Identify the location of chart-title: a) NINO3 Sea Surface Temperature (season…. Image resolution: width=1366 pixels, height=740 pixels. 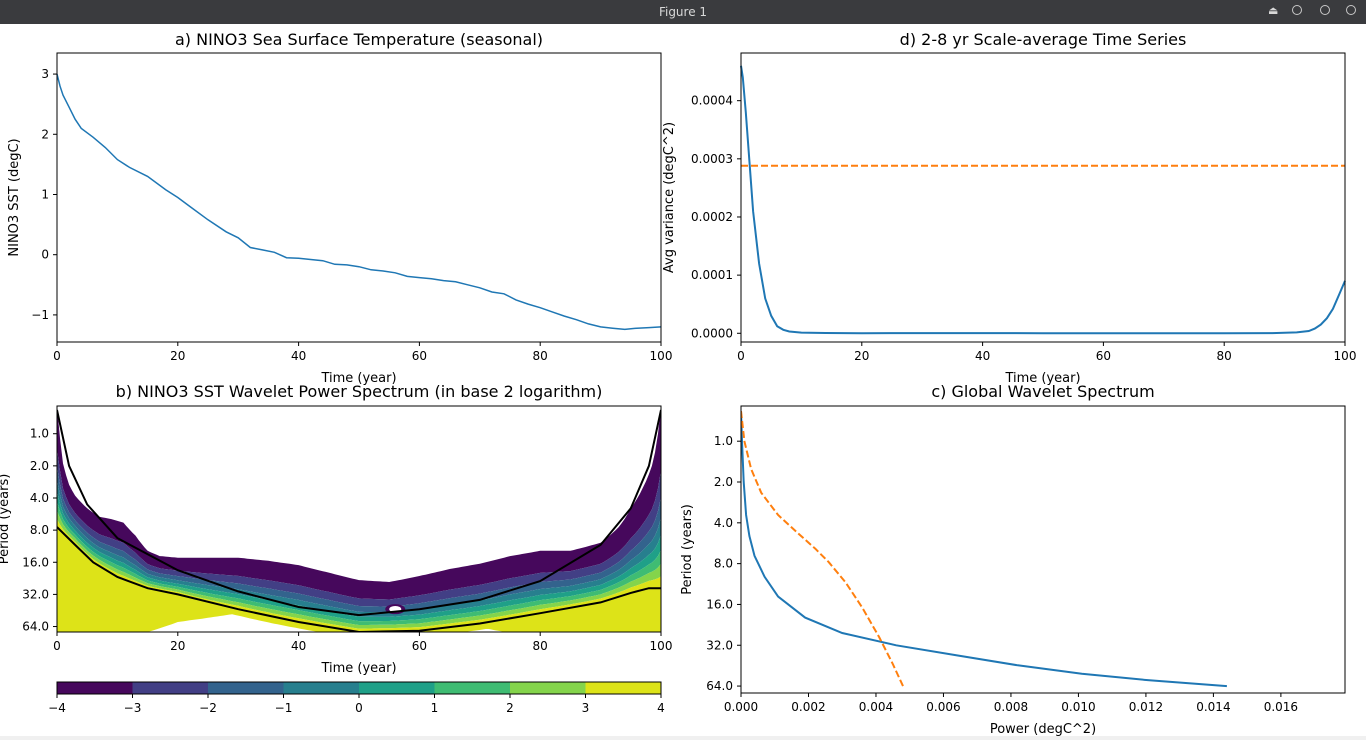
(359, 39).